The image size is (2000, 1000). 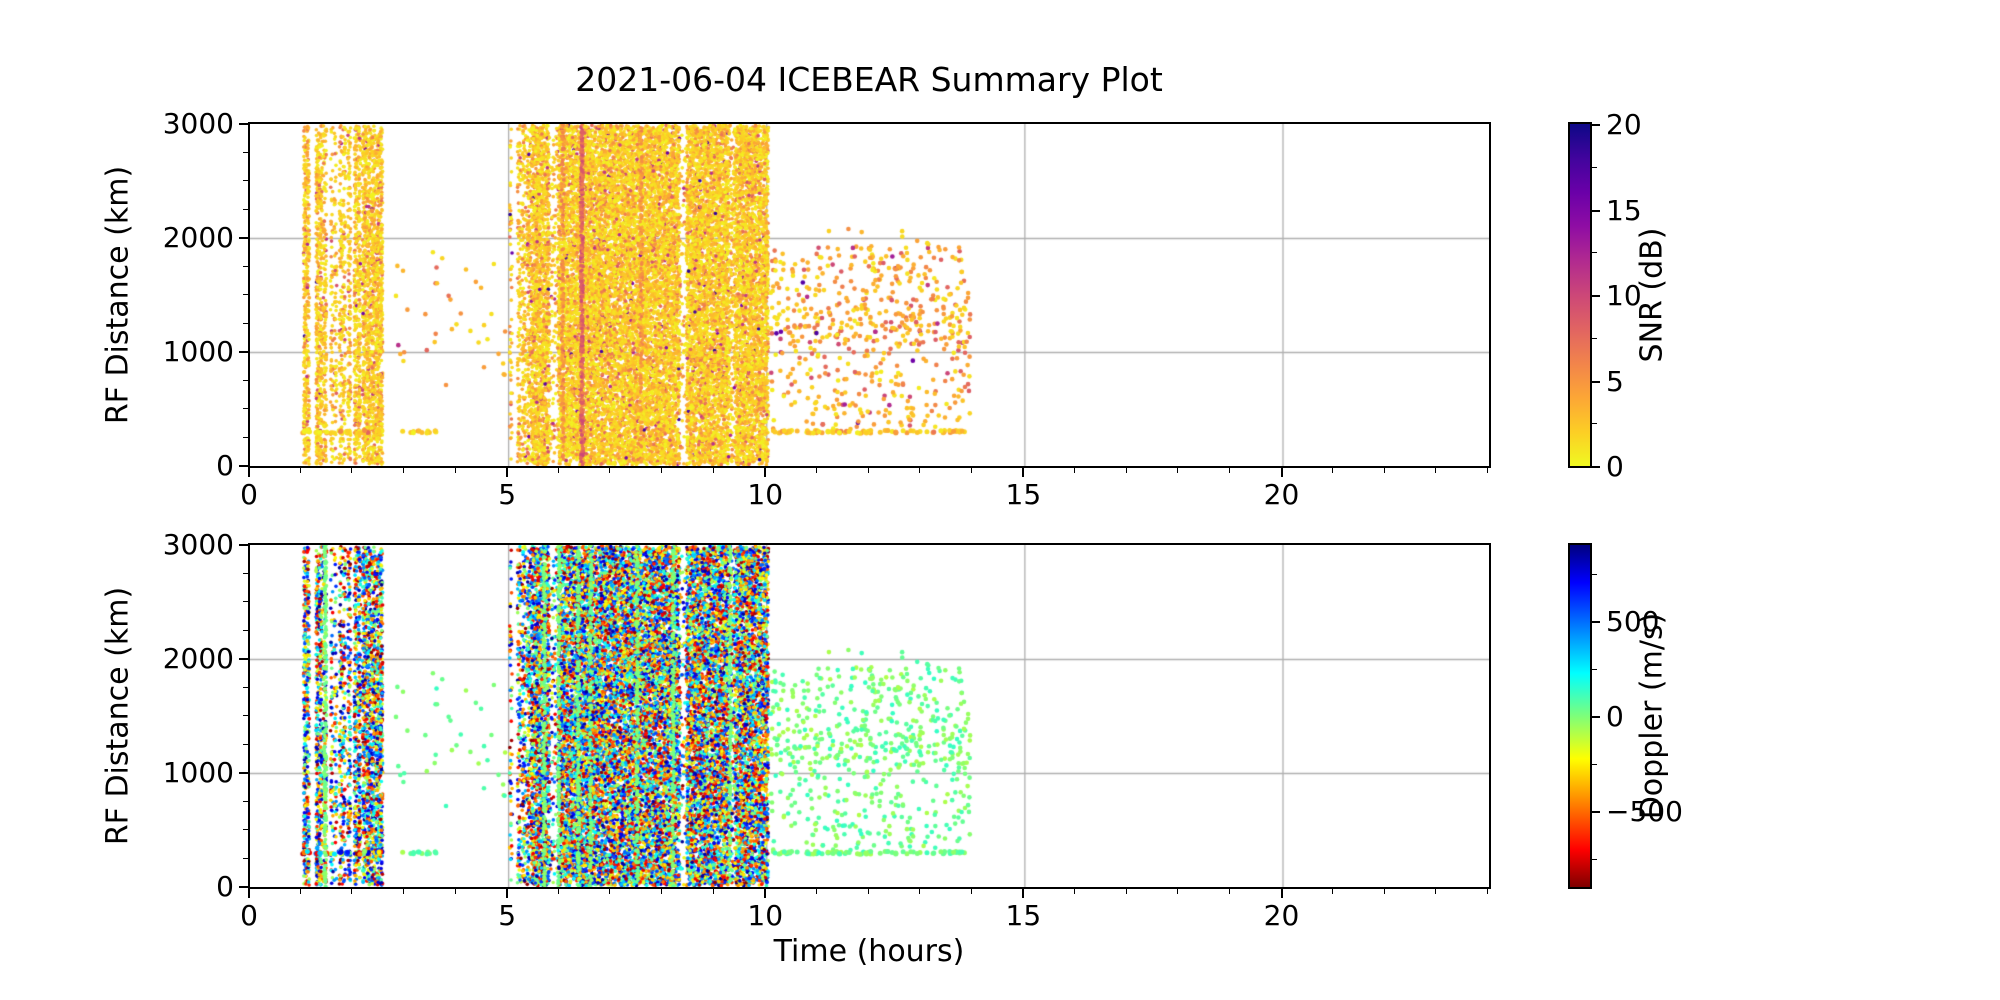 What do you see at coordinates (1652, 716) in the screenshot?
I see `doppler-colorbar-label: Doppler (m/s)` at bounding box center [1652, 716].